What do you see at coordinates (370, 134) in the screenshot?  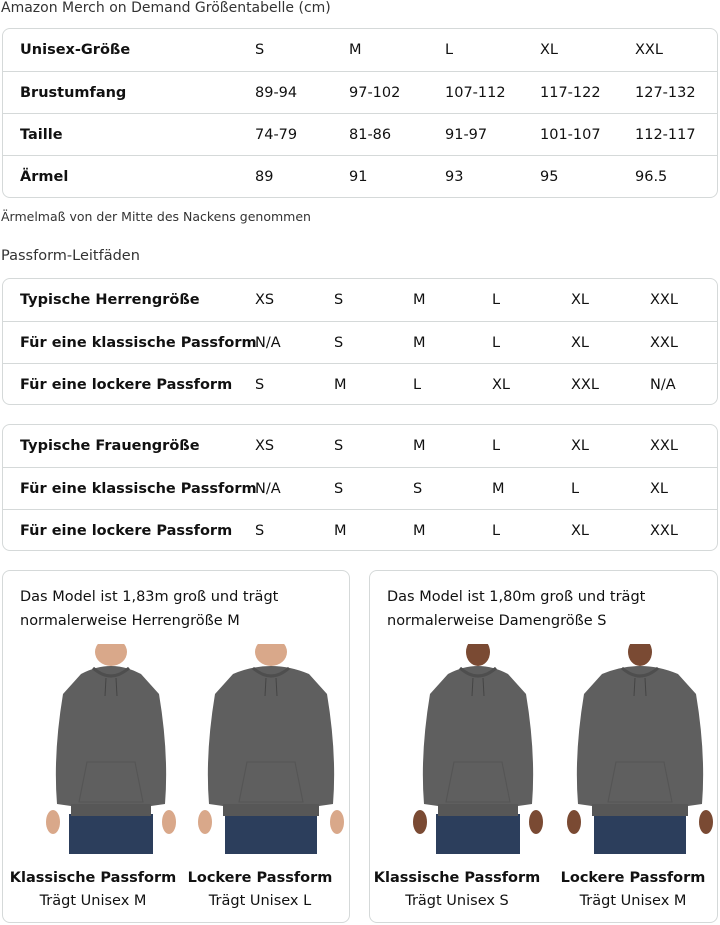 I see `table-cell: 81-86` at bounding box center [370, 134].